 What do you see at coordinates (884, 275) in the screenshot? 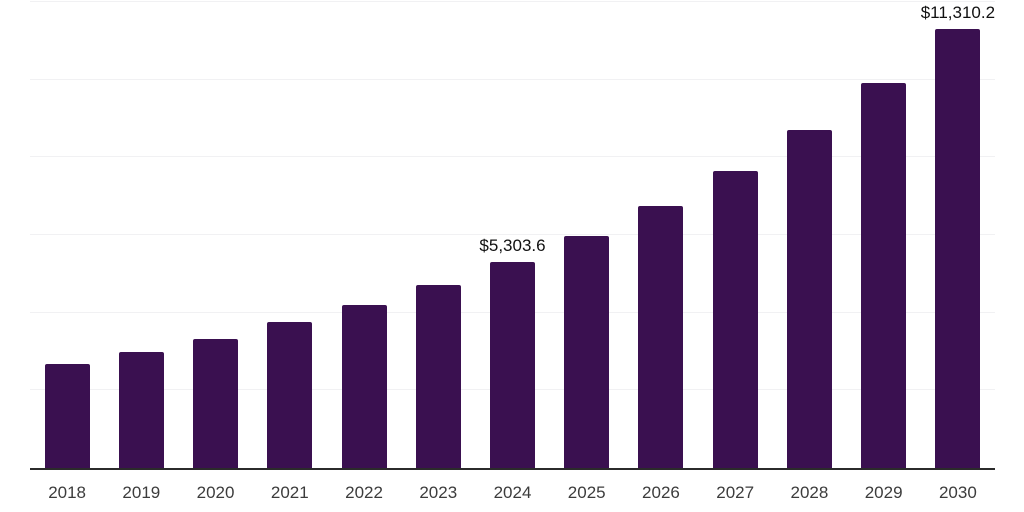
I see `bar-2029` at bounding box center [884, 275].